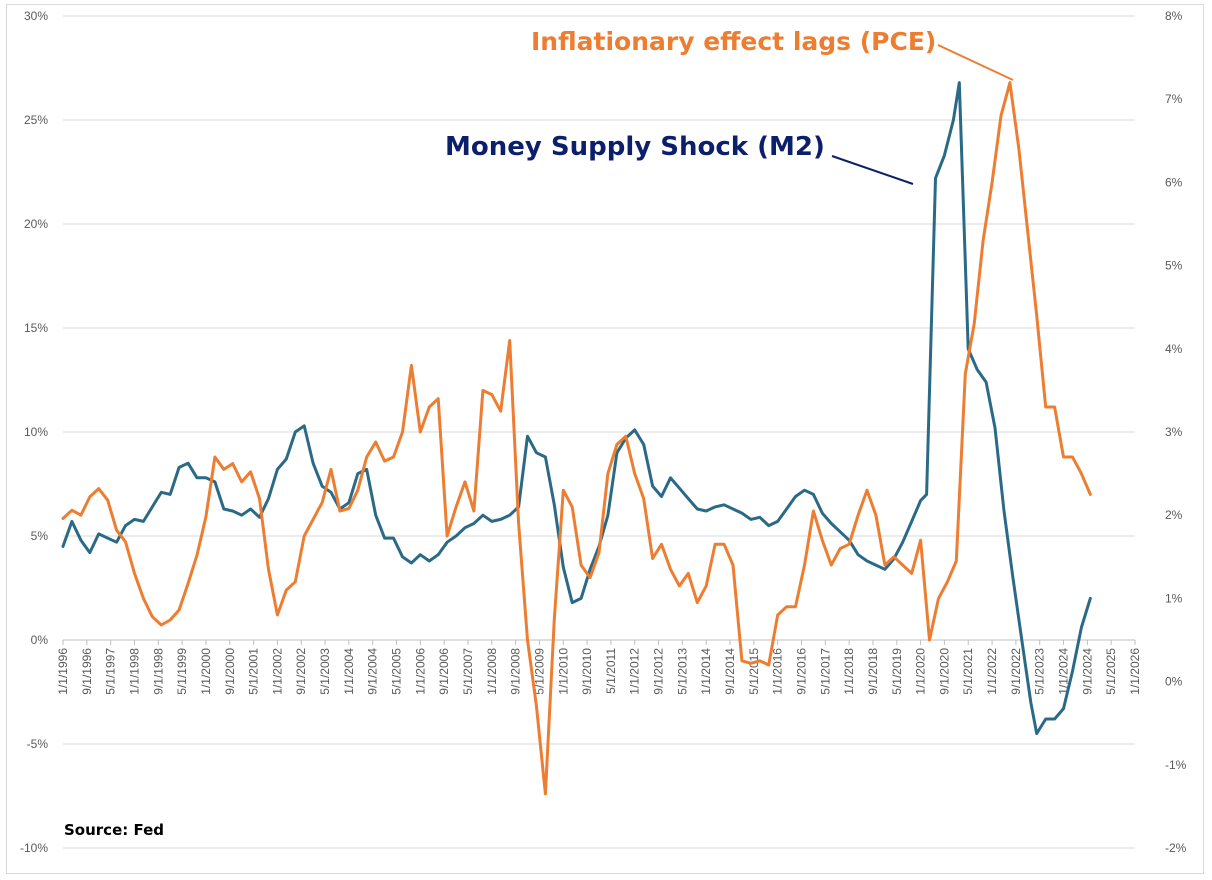  I want to click on x-tick-label: 9/1/2012, so click(659, 671).